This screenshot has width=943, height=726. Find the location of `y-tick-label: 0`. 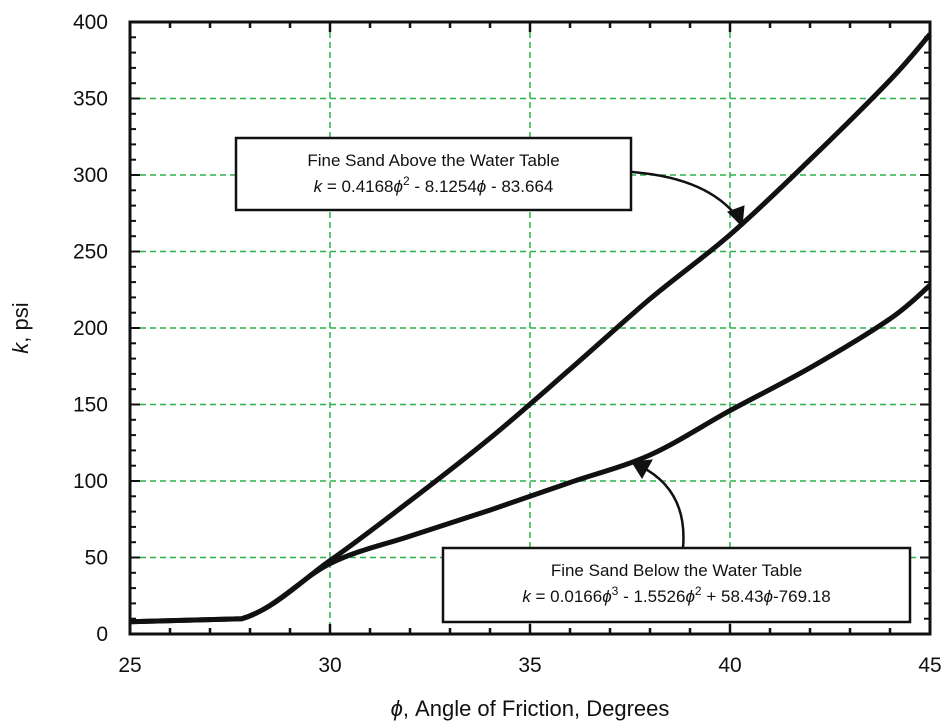

y-tick-label: 0 is located at coordinates (102, 634).